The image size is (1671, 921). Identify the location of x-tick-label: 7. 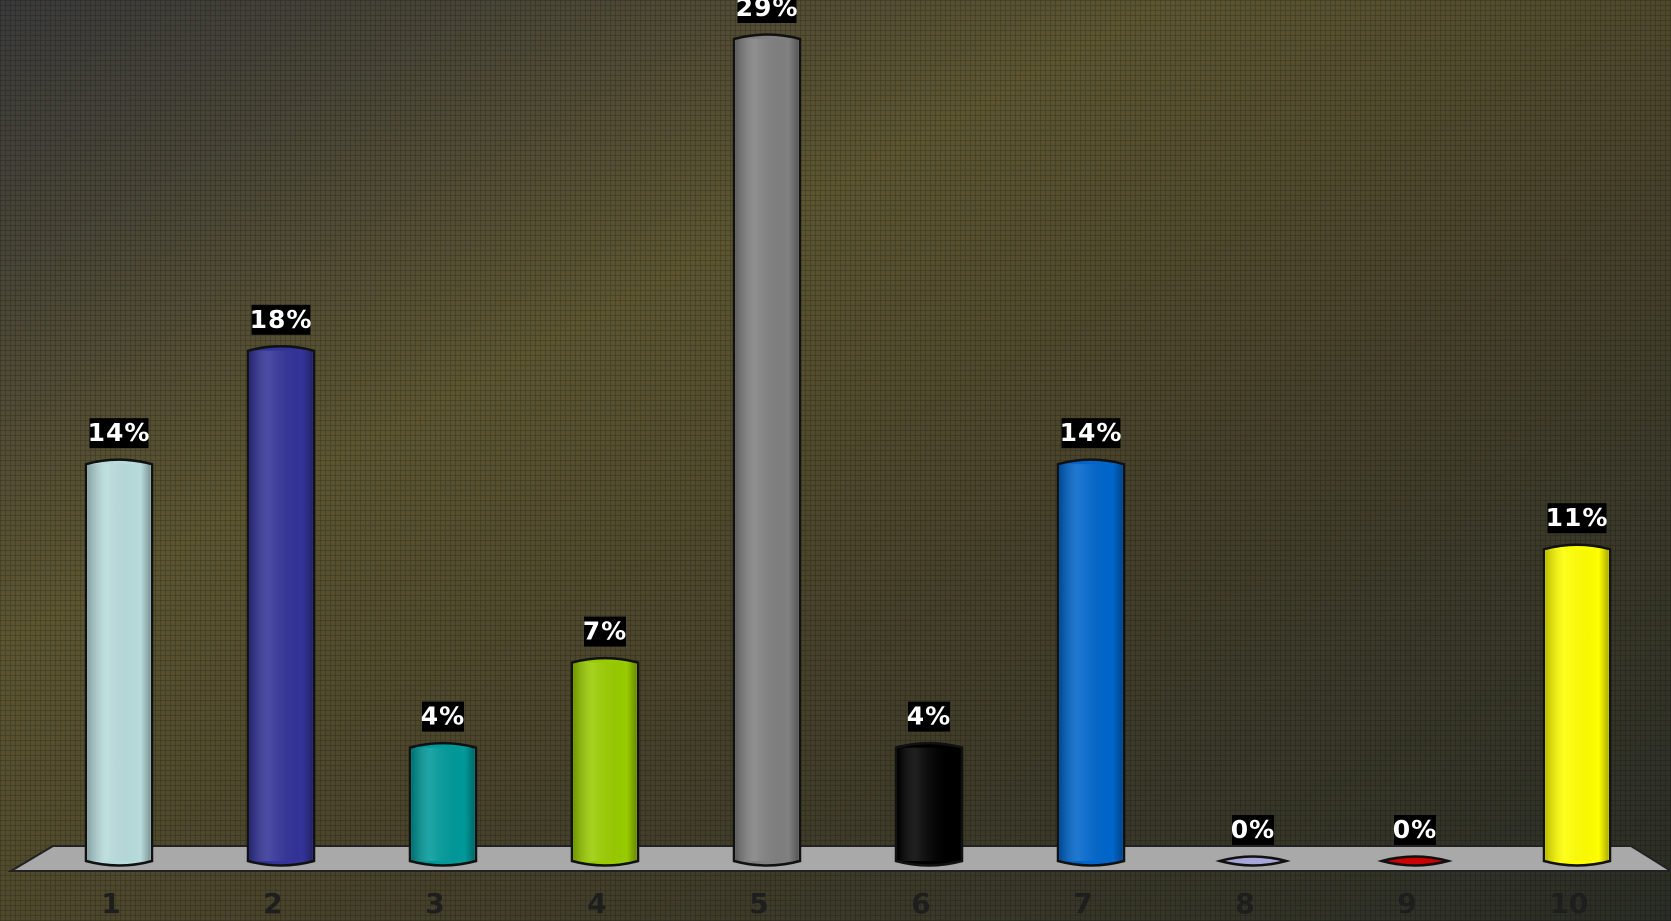
(1082, 903).